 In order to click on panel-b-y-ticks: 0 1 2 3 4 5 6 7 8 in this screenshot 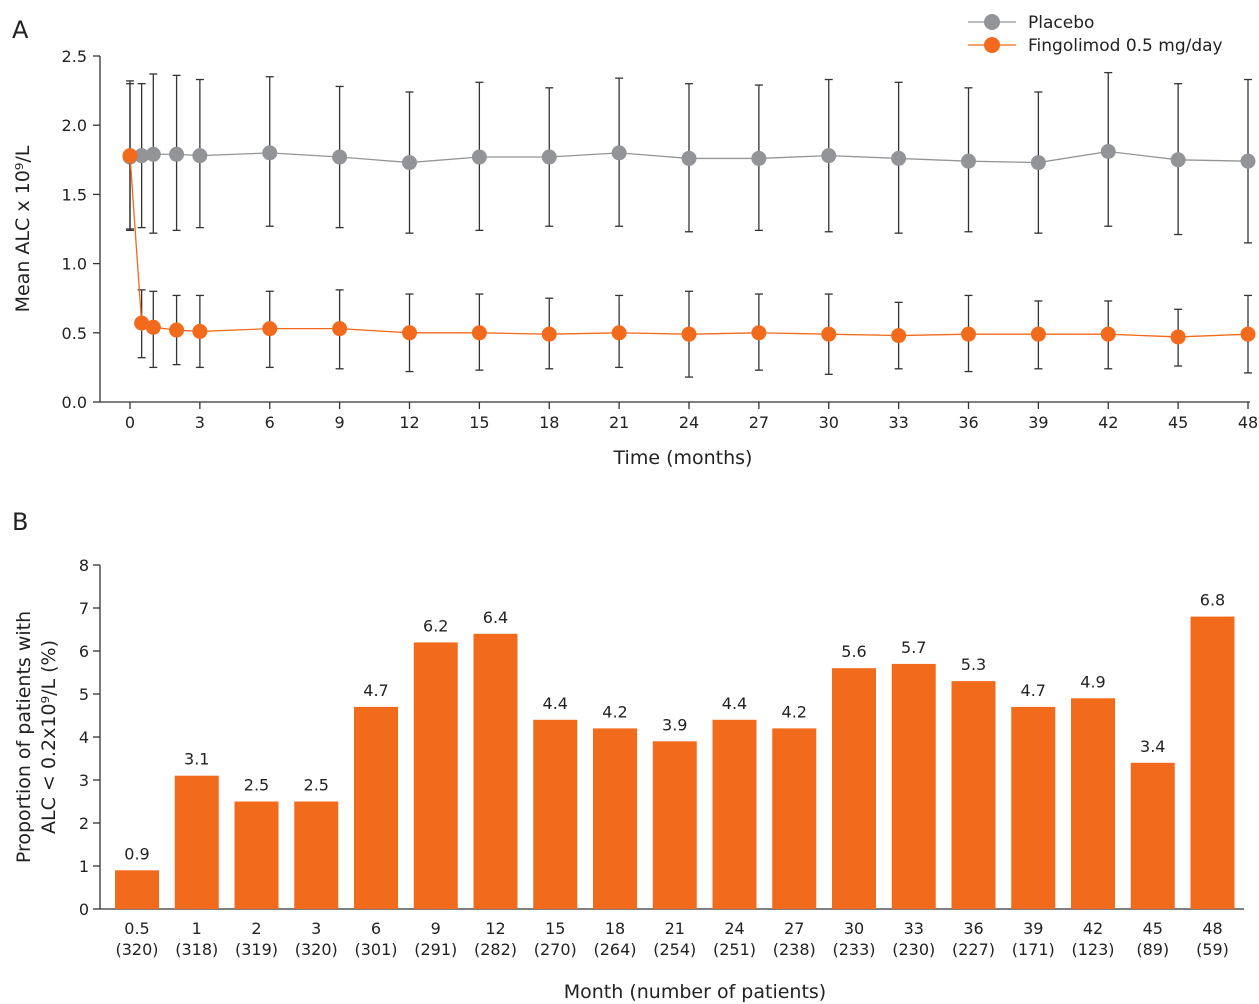, I will do `click(89, 737)`.